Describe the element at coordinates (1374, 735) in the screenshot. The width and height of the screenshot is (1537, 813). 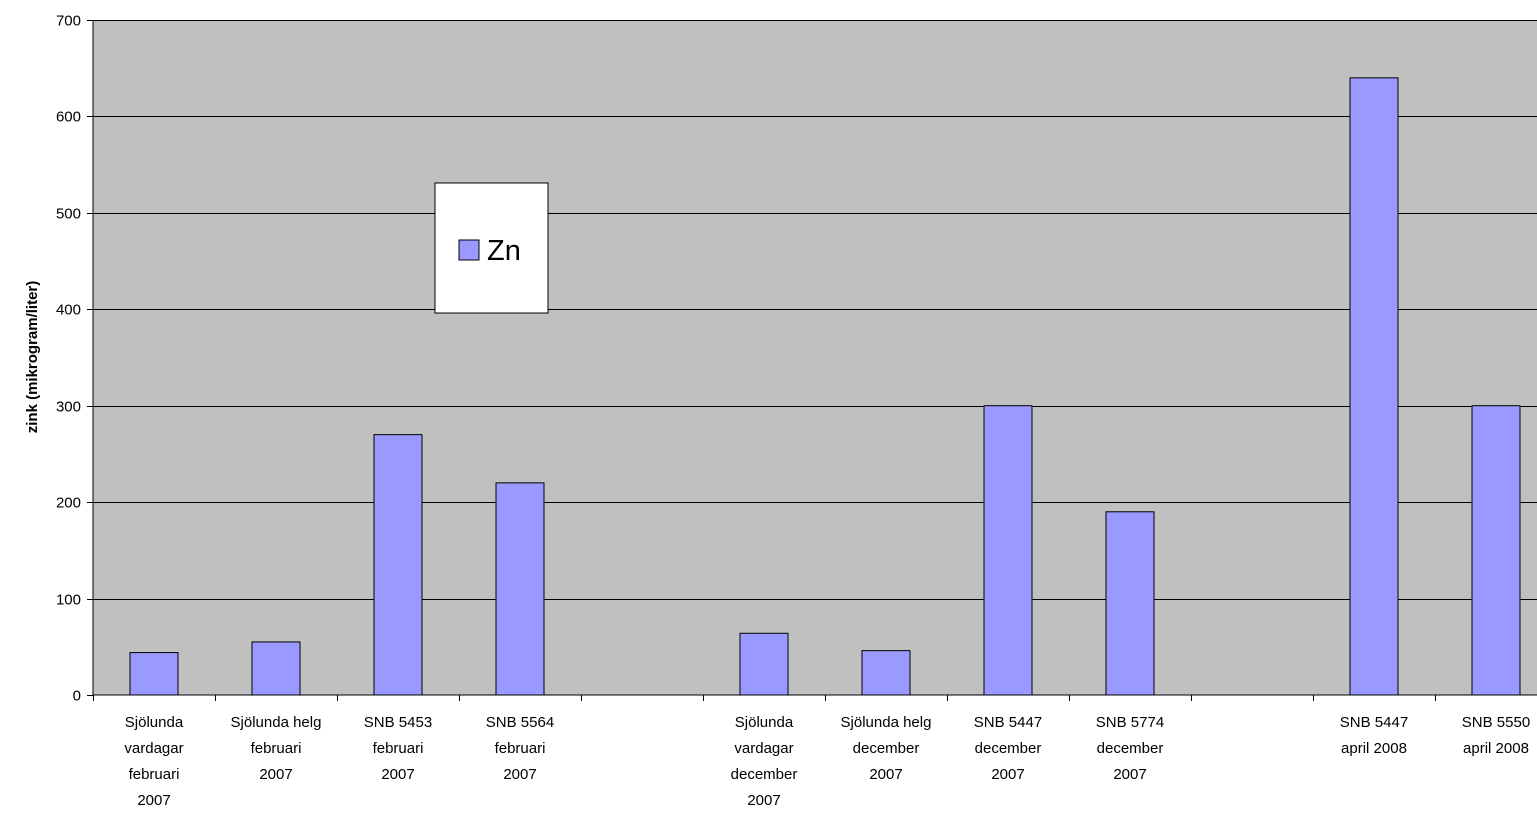
I see `x-category-label: SNB 5447 april 2008` at that location.